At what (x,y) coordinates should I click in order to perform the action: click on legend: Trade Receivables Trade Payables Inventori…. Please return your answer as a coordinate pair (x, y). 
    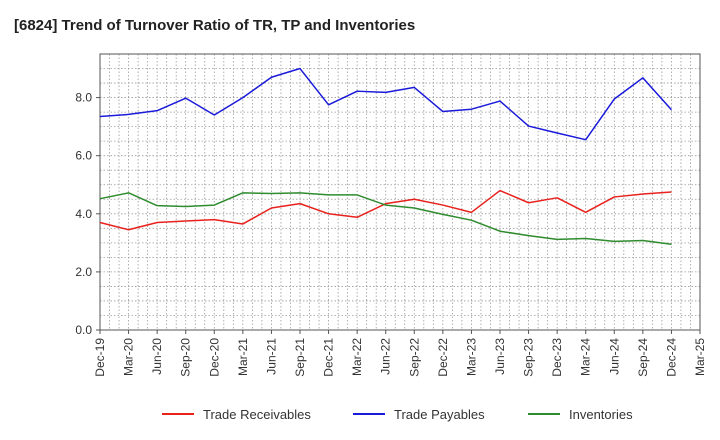
    Looking at the image, I should click on (397, 414).